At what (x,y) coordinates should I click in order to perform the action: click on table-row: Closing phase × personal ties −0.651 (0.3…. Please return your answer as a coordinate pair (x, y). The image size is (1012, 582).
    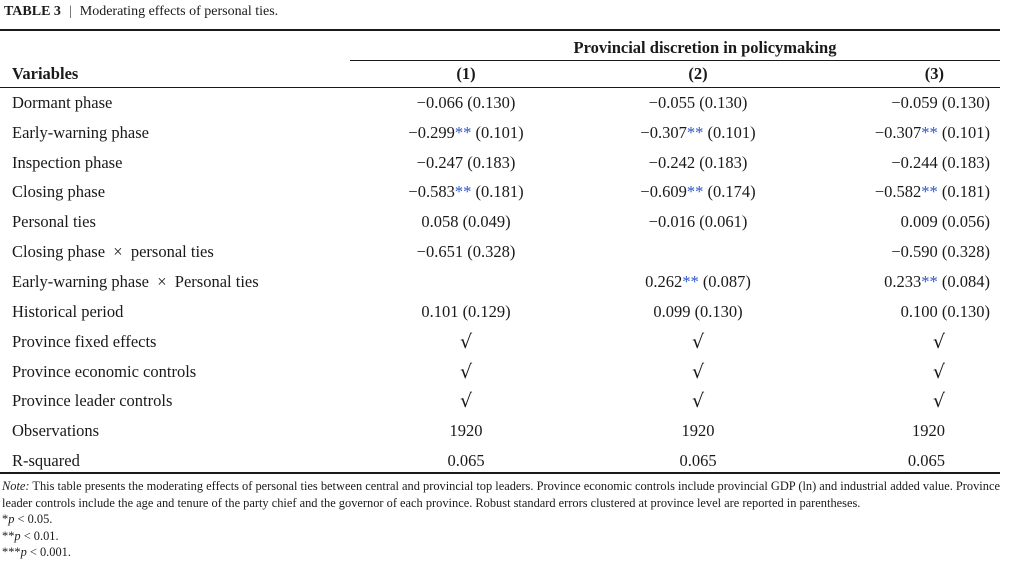
    Looking at the image, I should click on (500, 252).